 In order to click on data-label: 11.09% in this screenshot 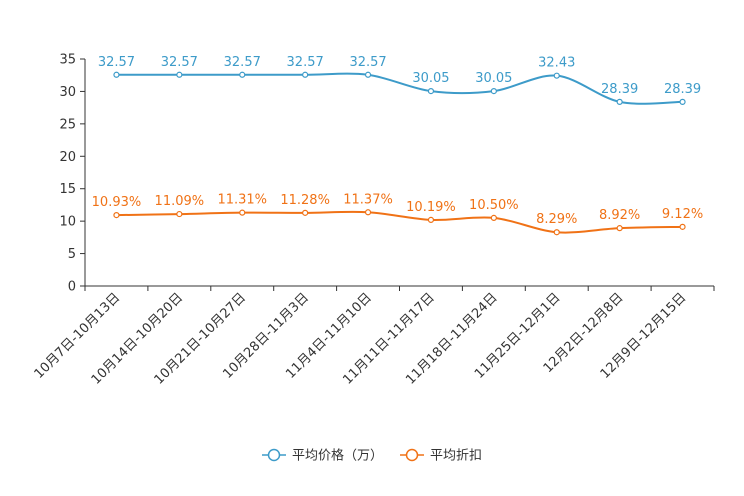, I will do `click(180, 201)`.